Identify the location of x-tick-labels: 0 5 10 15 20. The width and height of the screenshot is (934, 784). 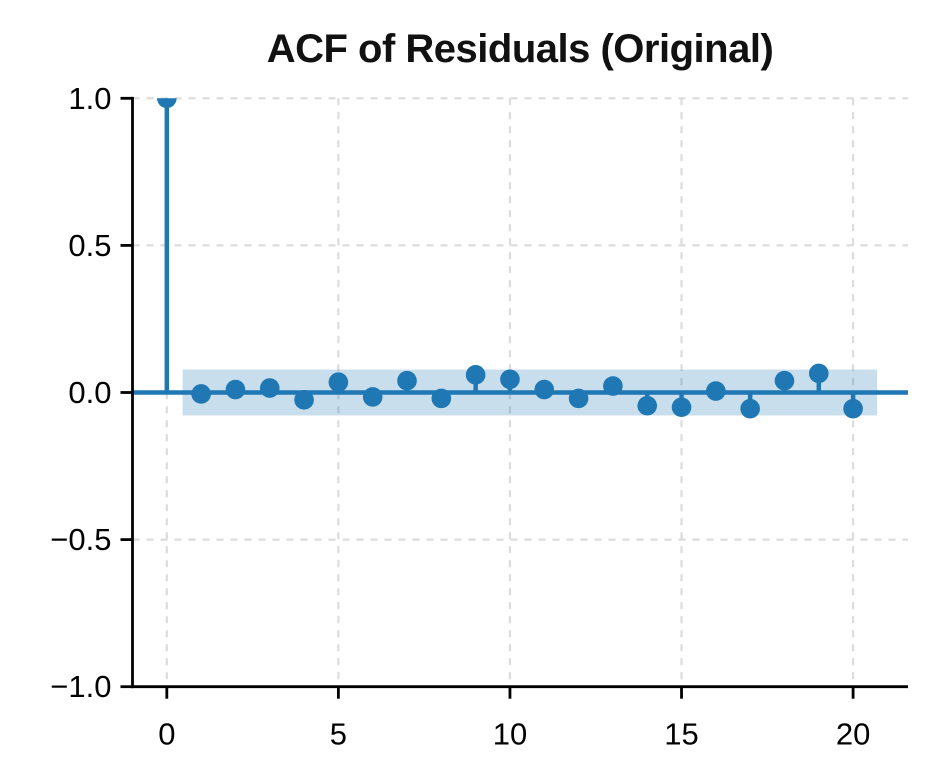
(514, 734).